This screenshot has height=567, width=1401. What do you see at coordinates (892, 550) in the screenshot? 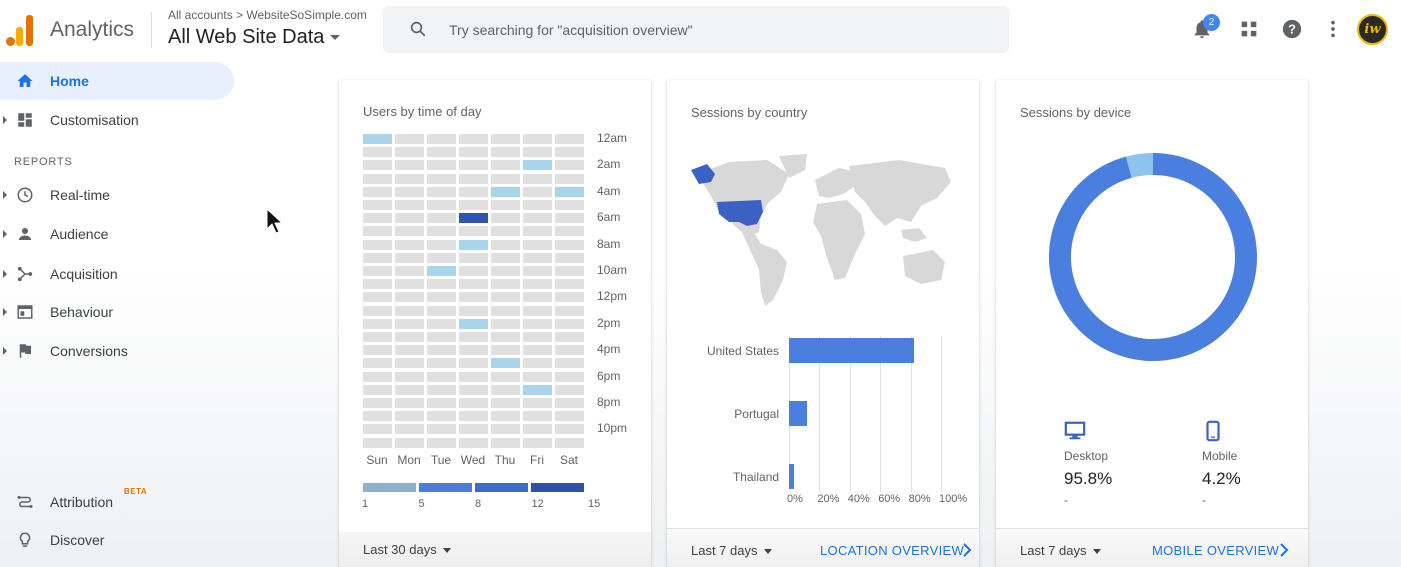
I see `location-overview-link: LOCATION OVERVIEW` at bounding box center [892, 550].